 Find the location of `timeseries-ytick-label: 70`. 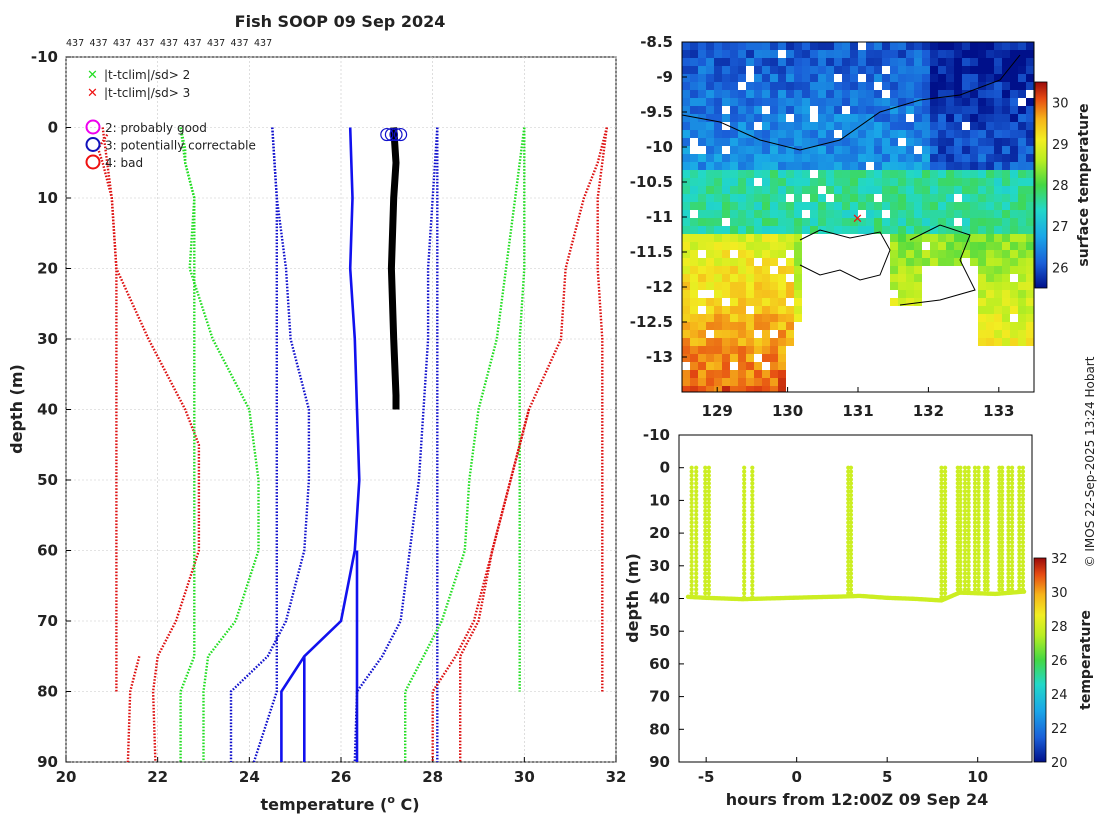

timeseries-ytick-label: 70 is located at coordinates (659, 697).